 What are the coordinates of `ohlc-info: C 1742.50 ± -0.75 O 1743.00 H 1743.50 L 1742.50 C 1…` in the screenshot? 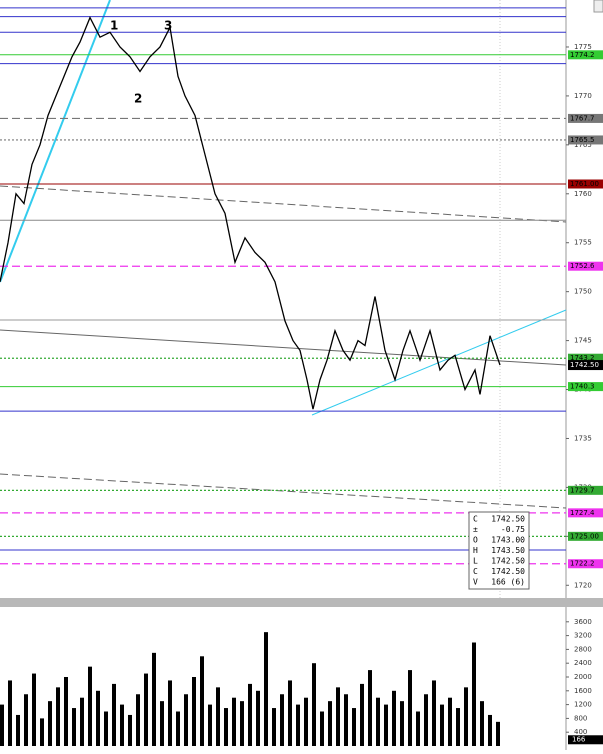 It's located at (499, 550).